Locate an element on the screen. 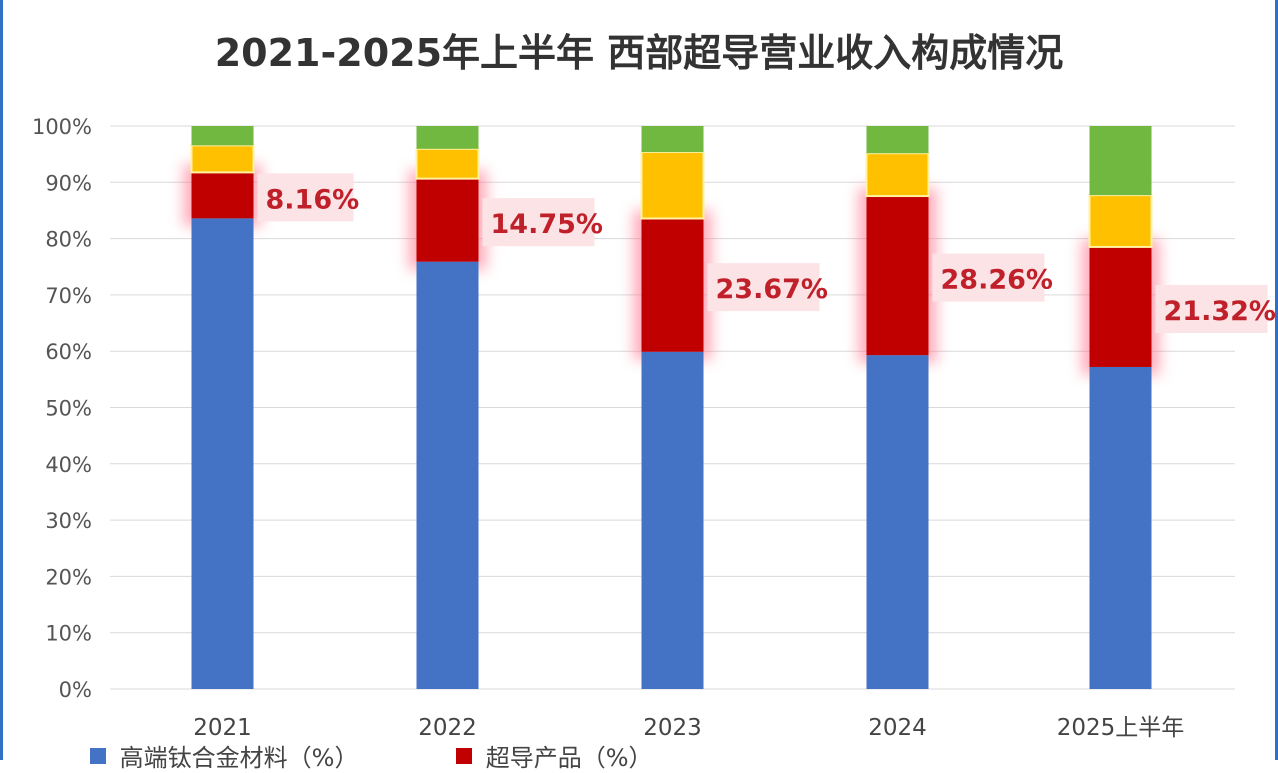  y-tick-label: 30% is located at coordinates (68, 521).